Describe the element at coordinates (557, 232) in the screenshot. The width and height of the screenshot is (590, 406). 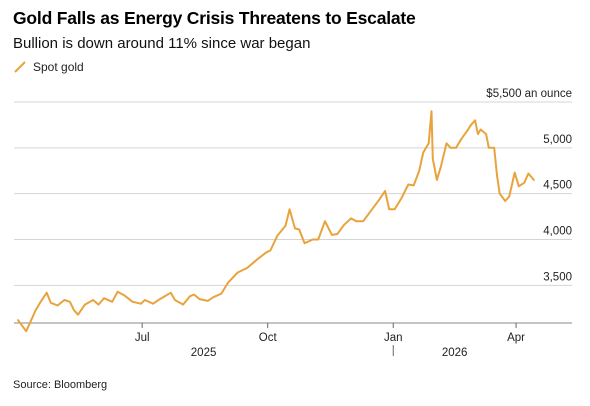
I see `y-tick-label: 4,000` at that location.